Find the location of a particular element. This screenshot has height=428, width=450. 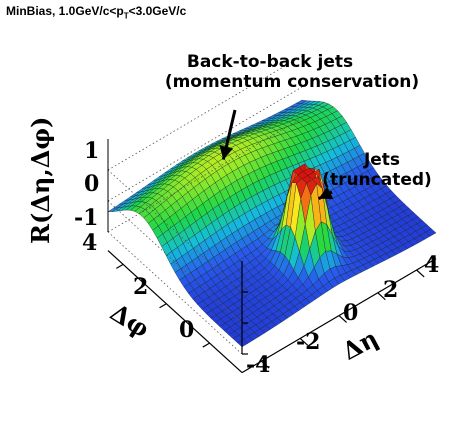

annotation-jets: Jets (truncated) is located at coordinates (377, 170).